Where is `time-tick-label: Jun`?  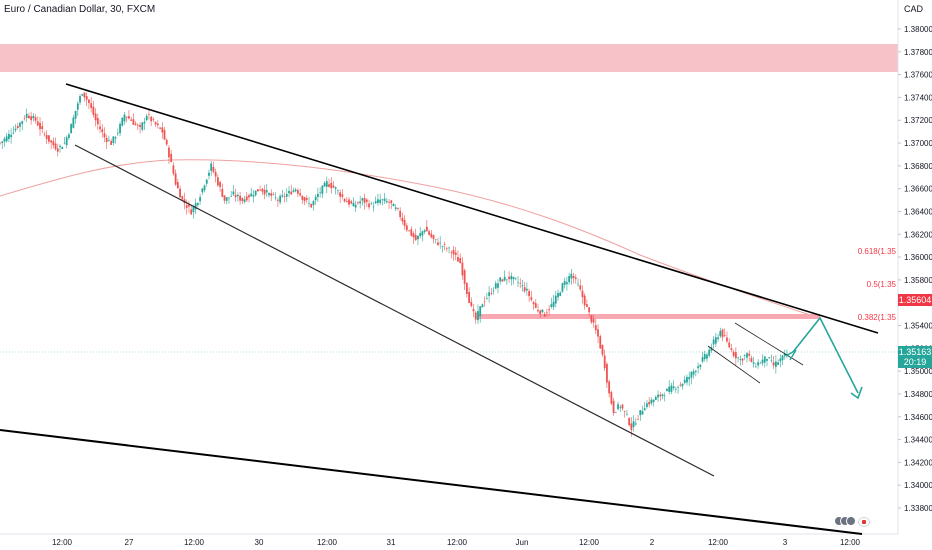
time-tick-label: Jun is located at coordinates (522, 542).